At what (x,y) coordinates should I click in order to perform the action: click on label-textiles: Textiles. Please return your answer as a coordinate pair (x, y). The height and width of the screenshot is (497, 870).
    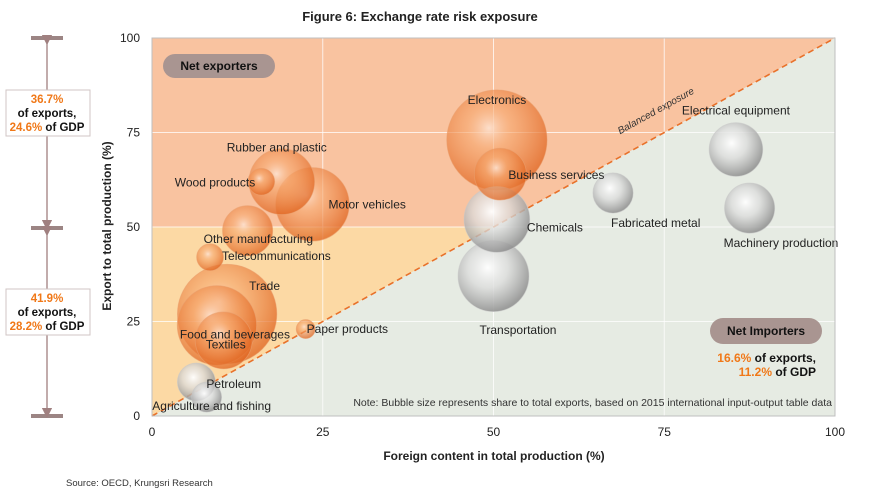
    Looking at the image, I should click on (226, 344).